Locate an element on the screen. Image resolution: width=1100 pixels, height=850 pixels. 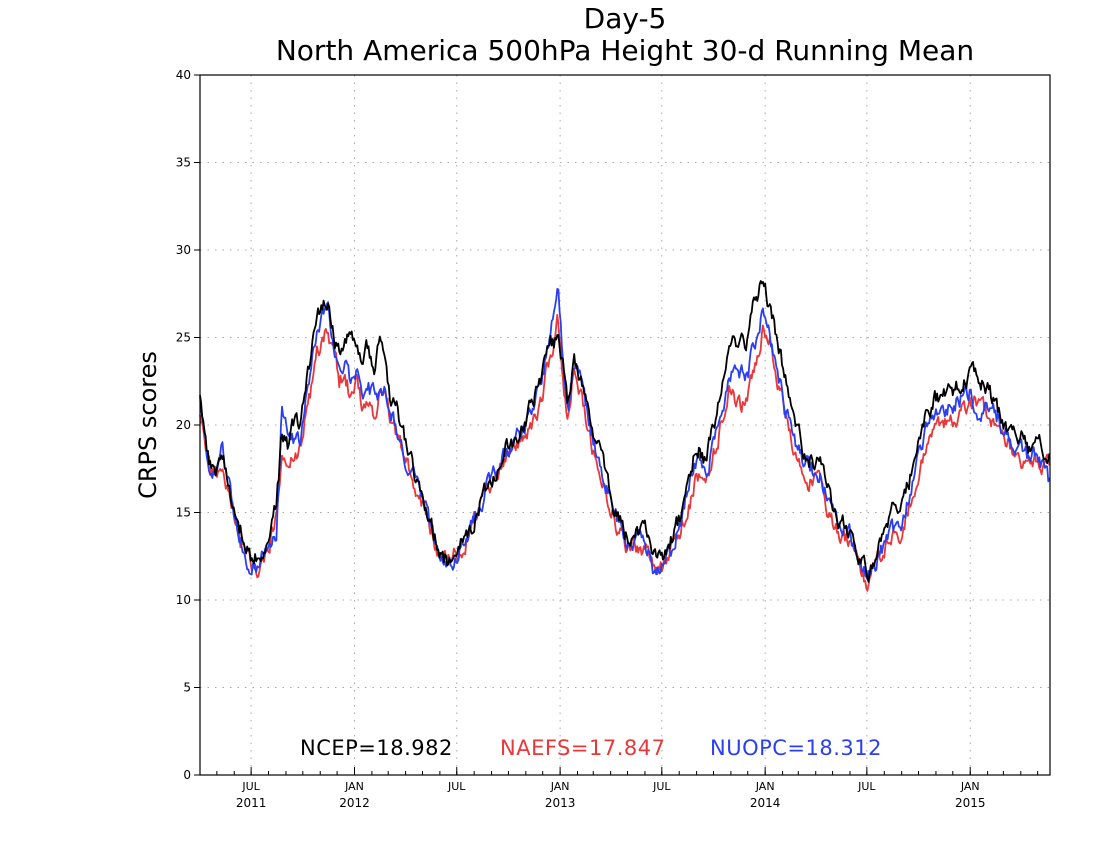
y-tick-label: 0 is located at coordinates (187, 775).